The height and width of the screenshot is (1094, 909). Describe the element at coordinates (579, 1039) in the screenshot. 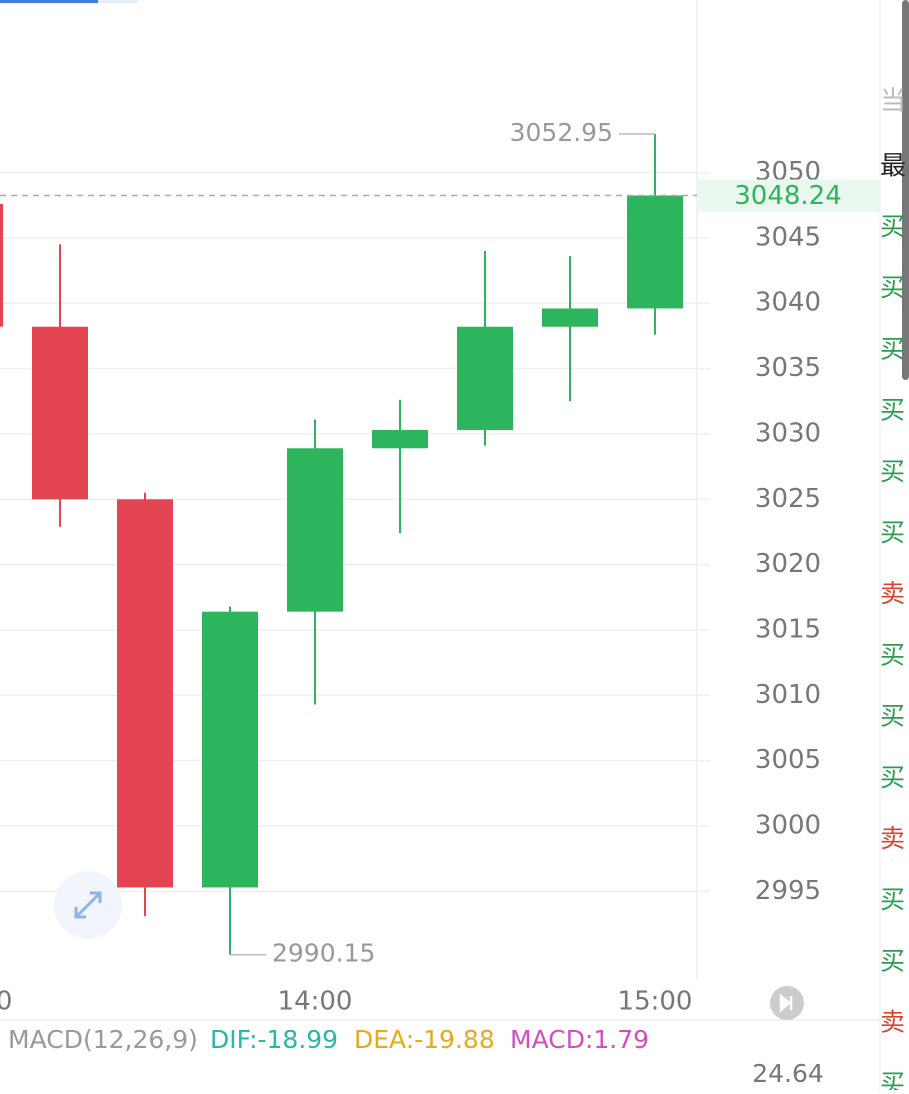

I see `macd-value: MACD:1.79` at that location.